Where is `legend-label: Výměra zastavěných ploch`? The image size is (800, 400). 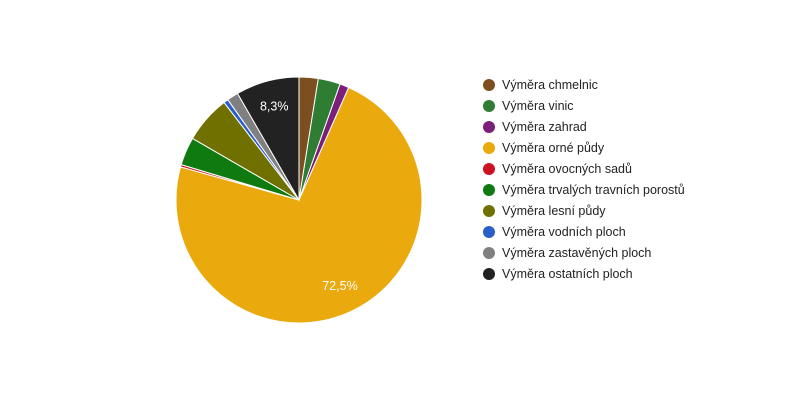 legend-label: Výměra zastavěných ploch is located at coordinates (577, 252).